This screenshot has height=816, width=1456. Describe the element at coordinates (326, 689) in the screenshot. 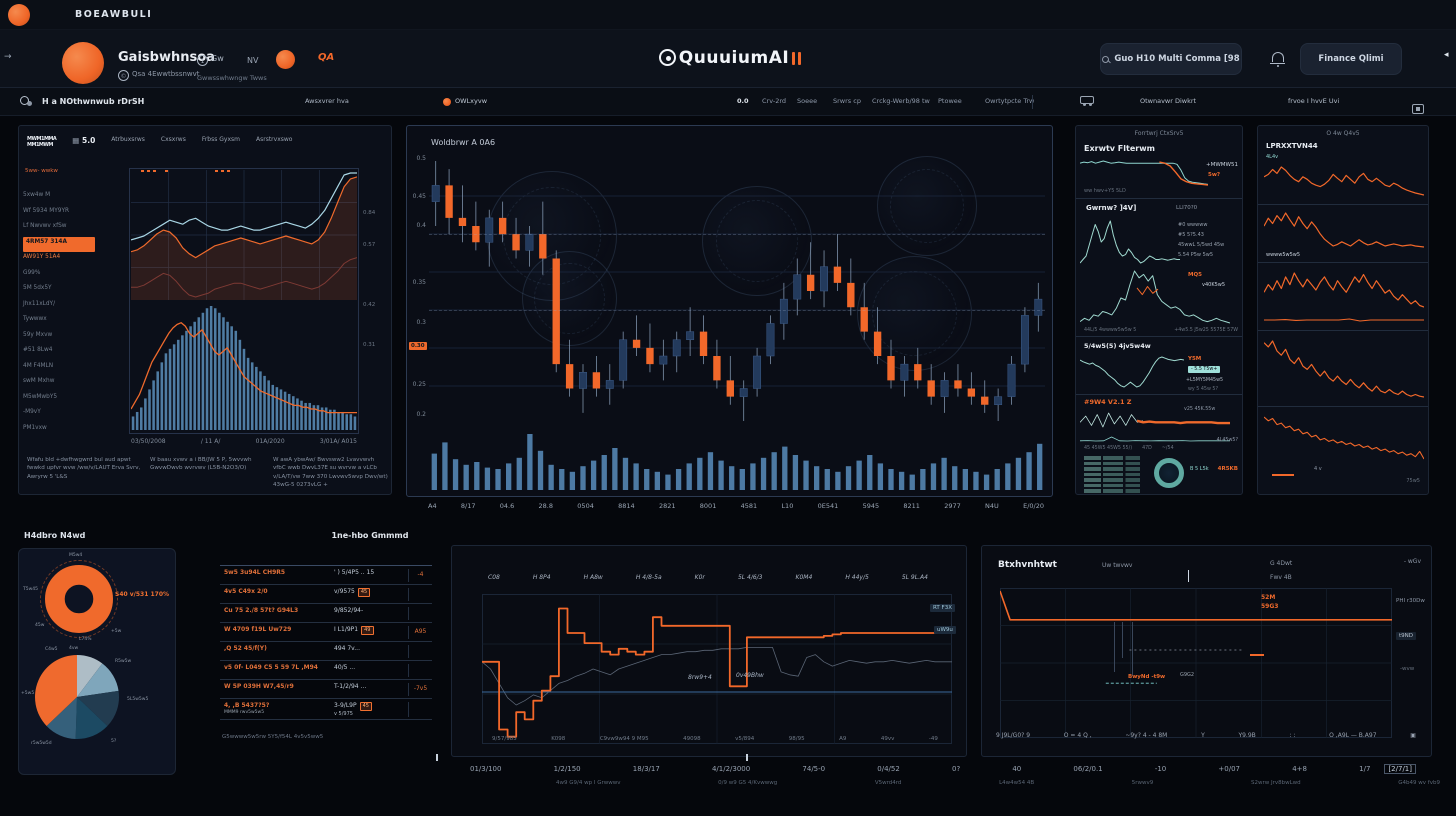

I see `table-row: W 5P 039H W7,45/r9 T-1/2/94 ... -7v5` at that location.